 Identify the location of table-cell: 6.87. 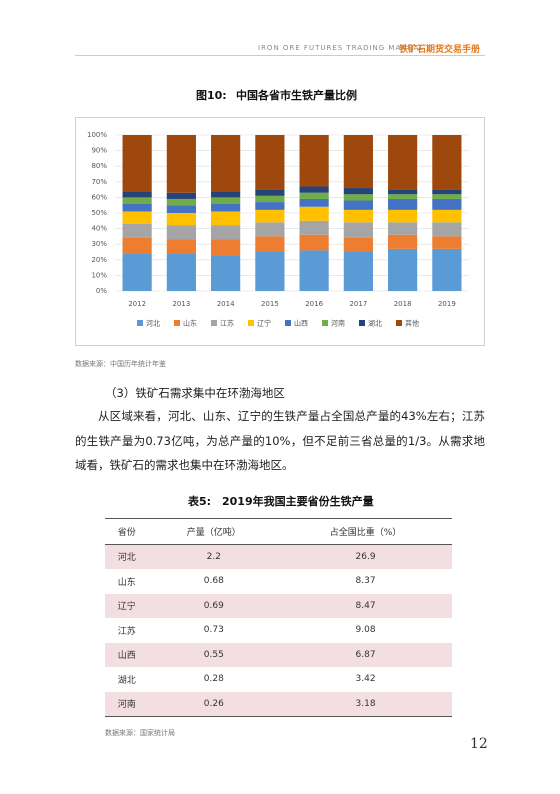
(365, 654).